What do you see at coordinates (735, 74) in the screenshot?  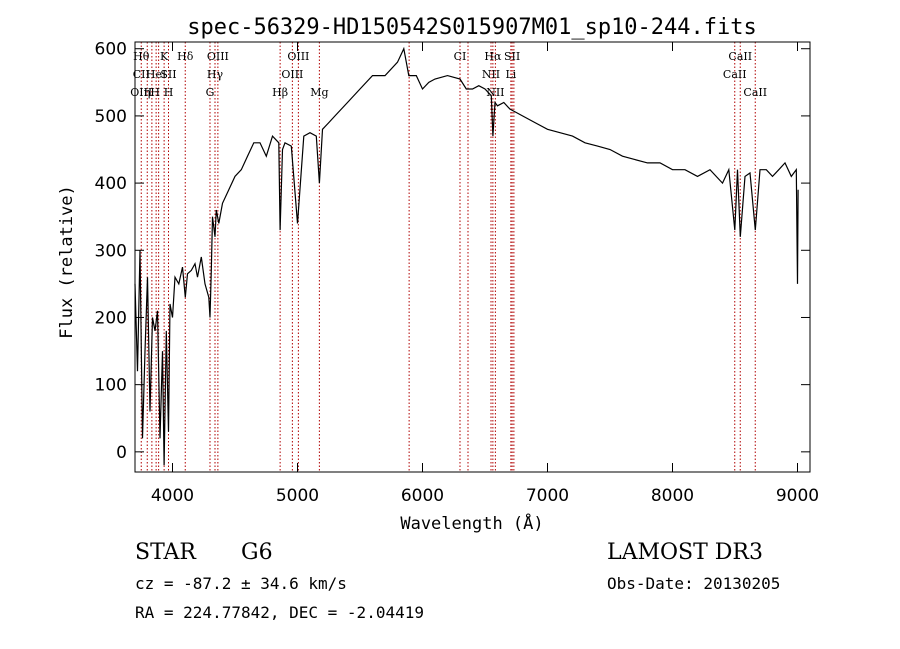 I see `line-label-24-0: CaII` at bounding box center [735, 74].